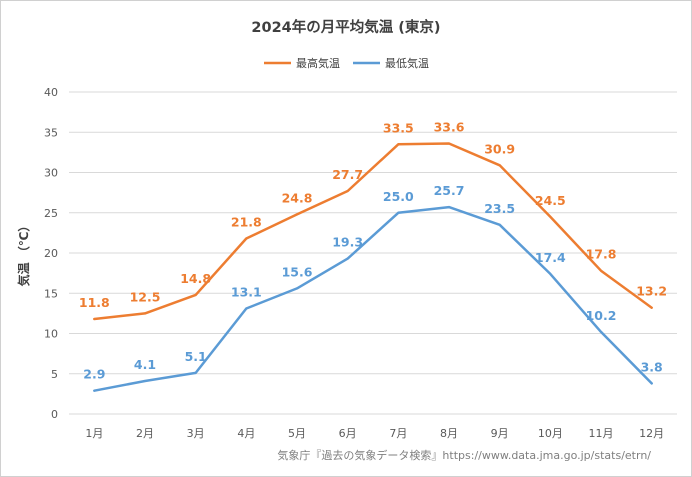 This screenshot has height=477, width=692. I want to click on y-tick-label: 10, so click(51, 334).